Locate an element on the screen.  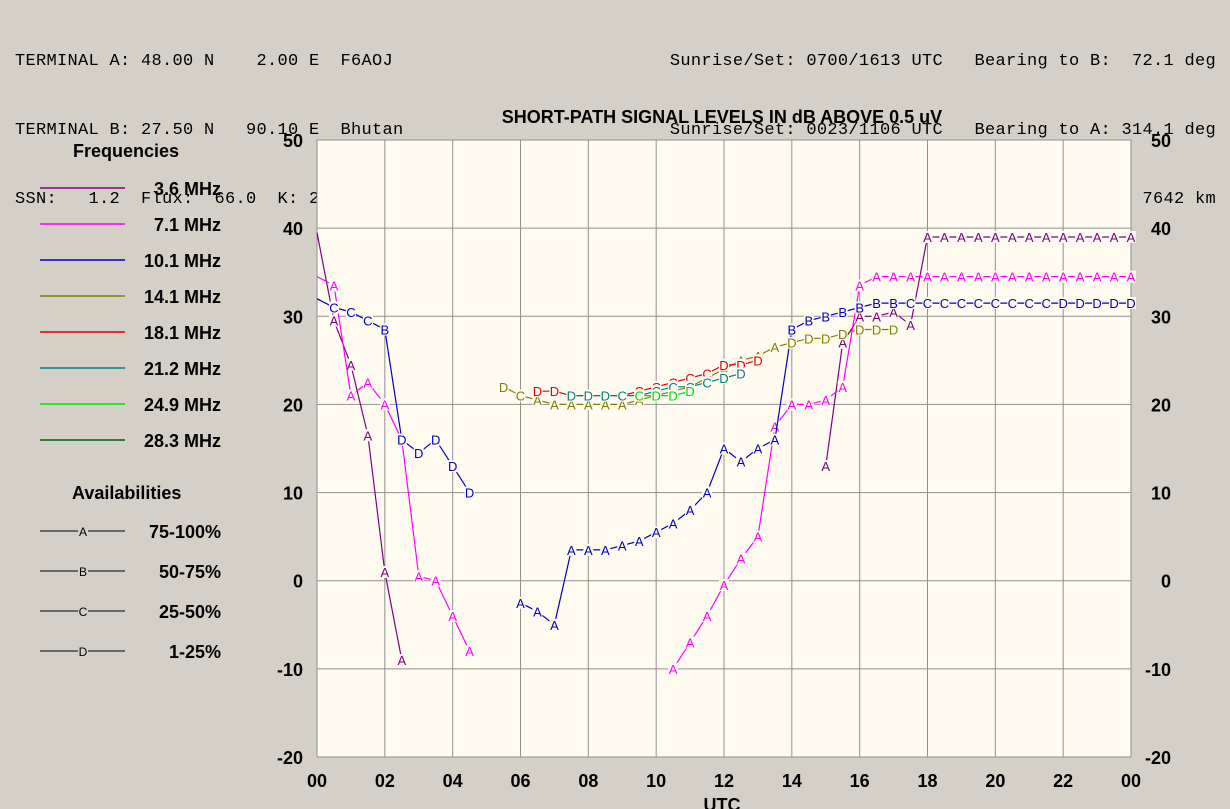
x-axis-label: UTC is located at coordinates (722, 802).